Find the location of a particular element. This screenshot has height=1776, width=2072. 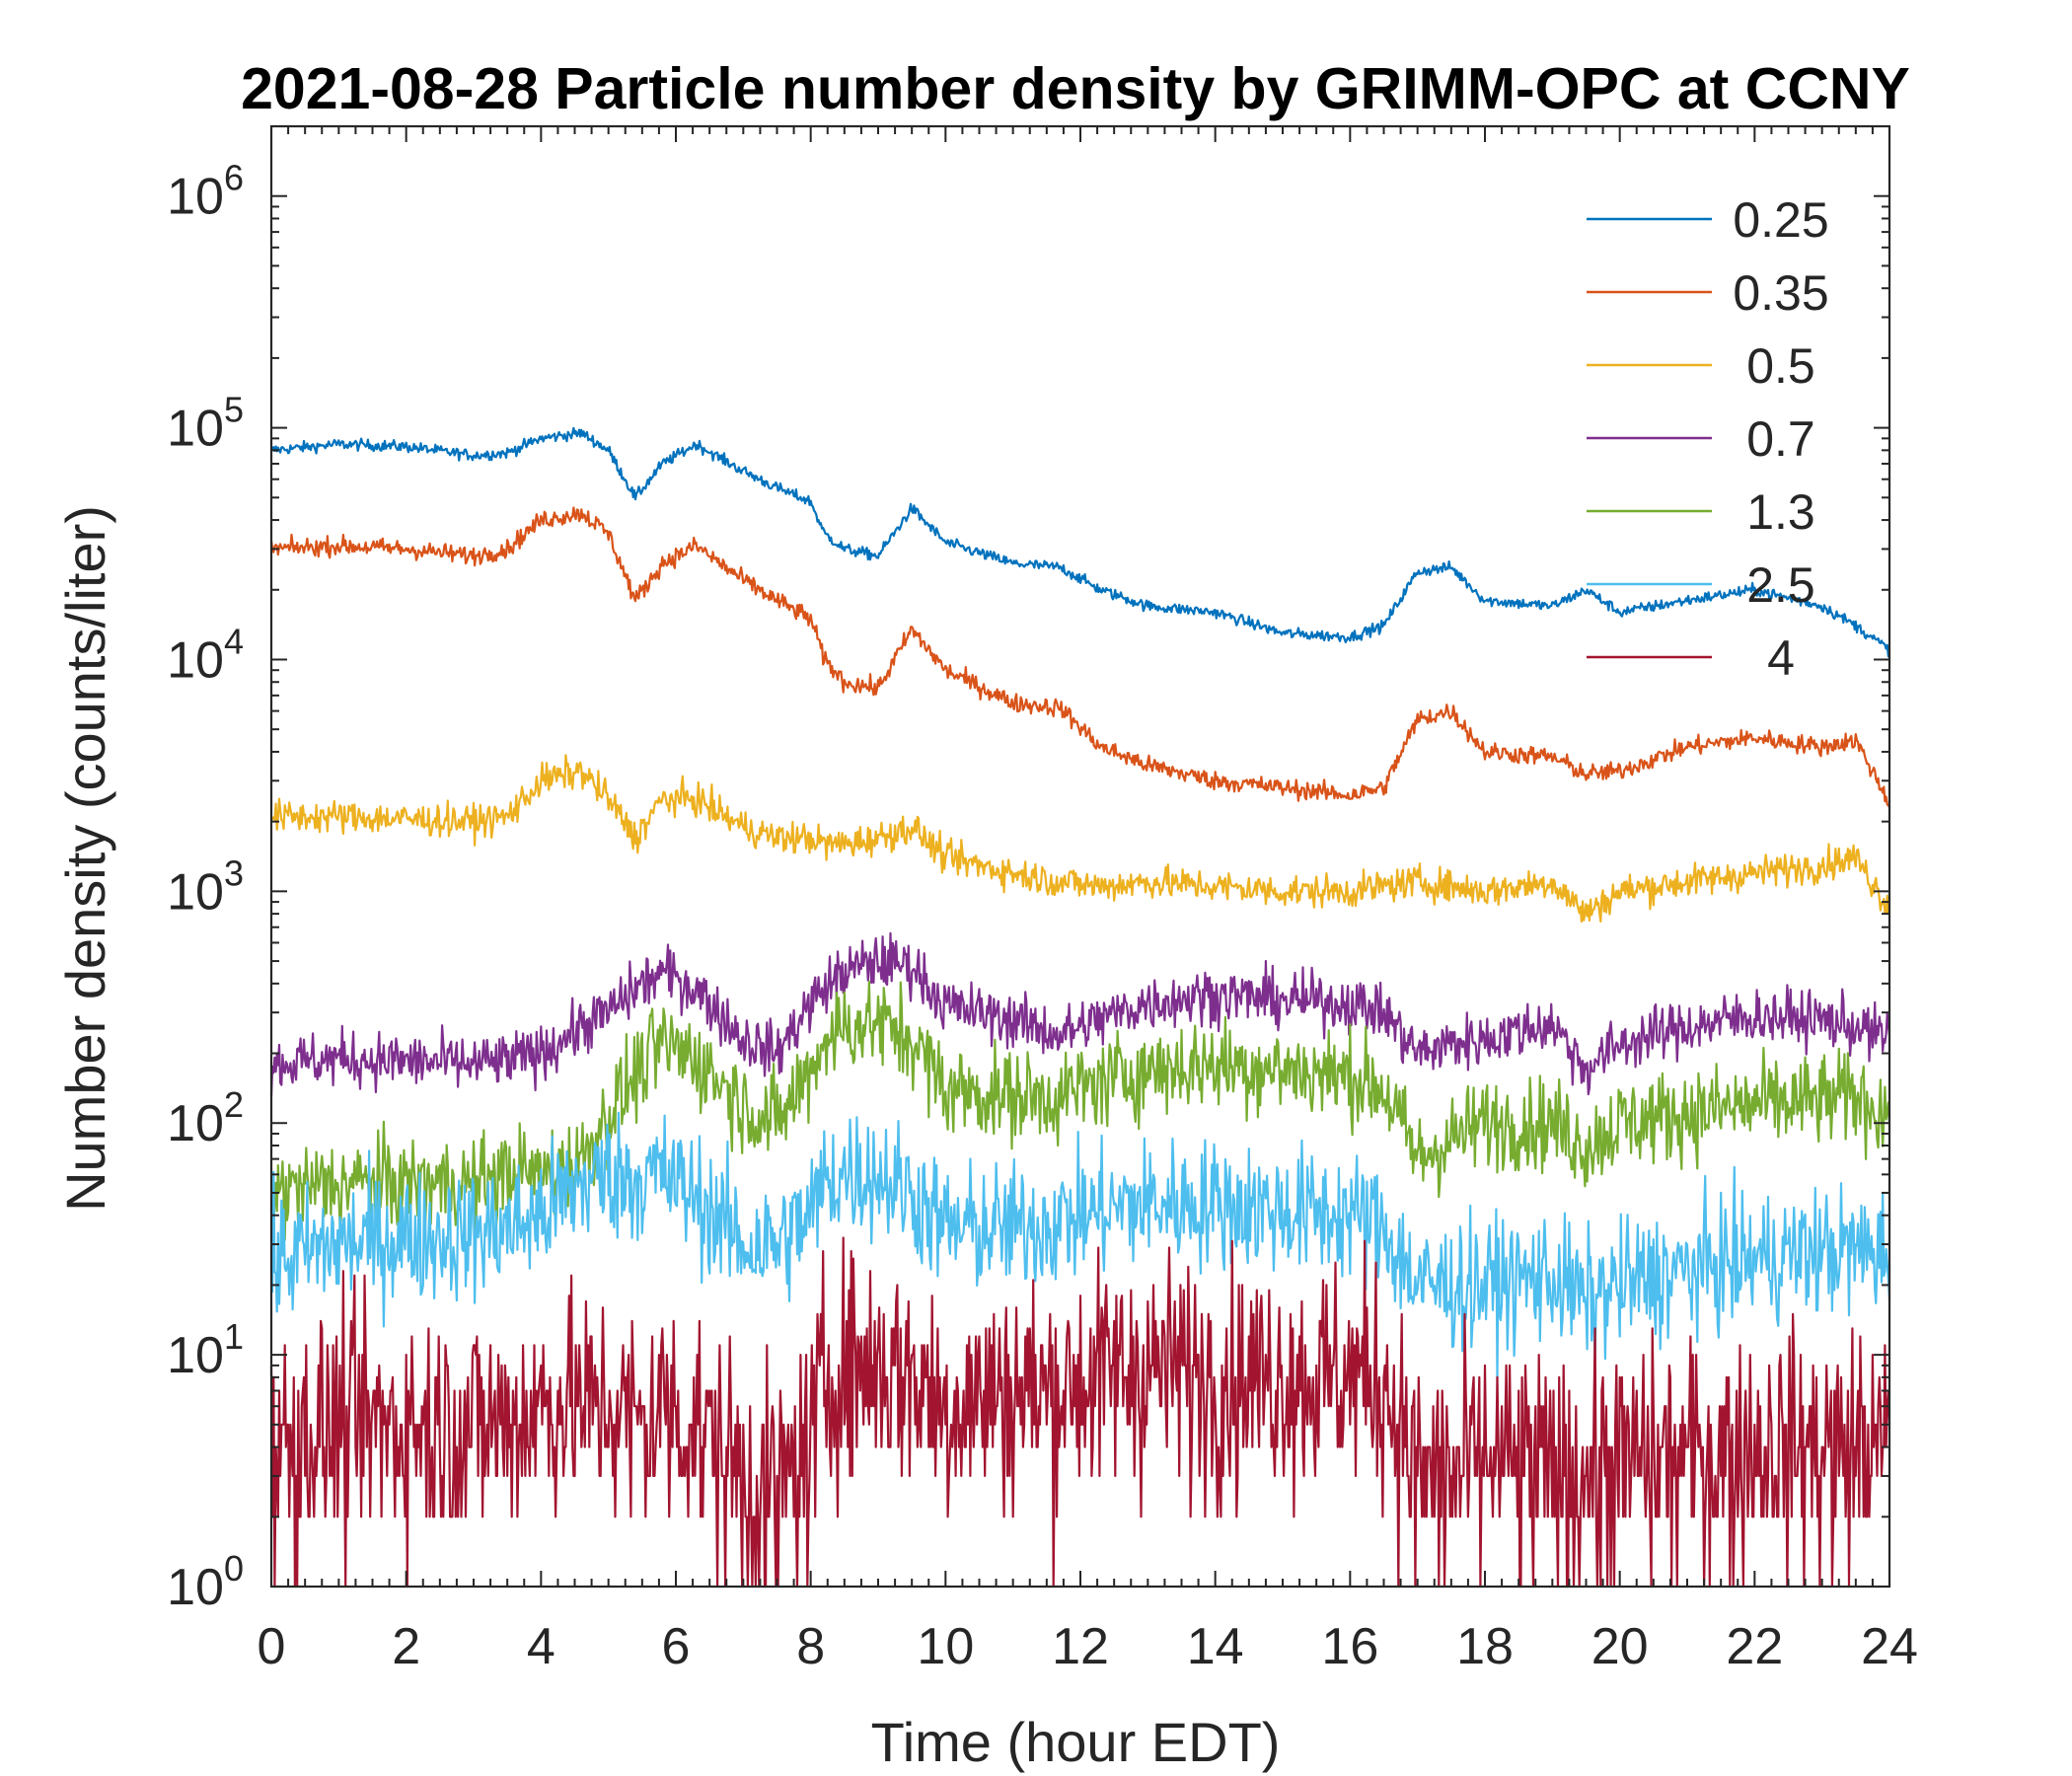

x-tick-label: 14 is located at coordinates (1216, 1647).